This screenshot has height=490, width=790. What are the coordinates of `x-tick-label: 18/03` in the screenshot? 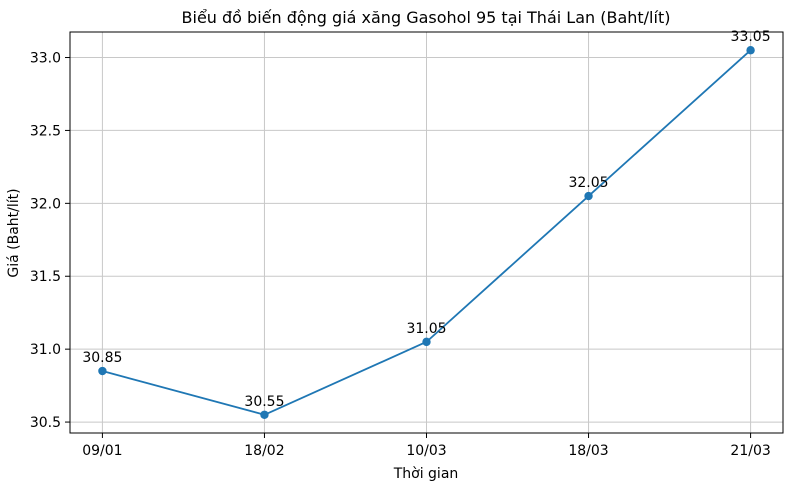 It's located at (588, 451).